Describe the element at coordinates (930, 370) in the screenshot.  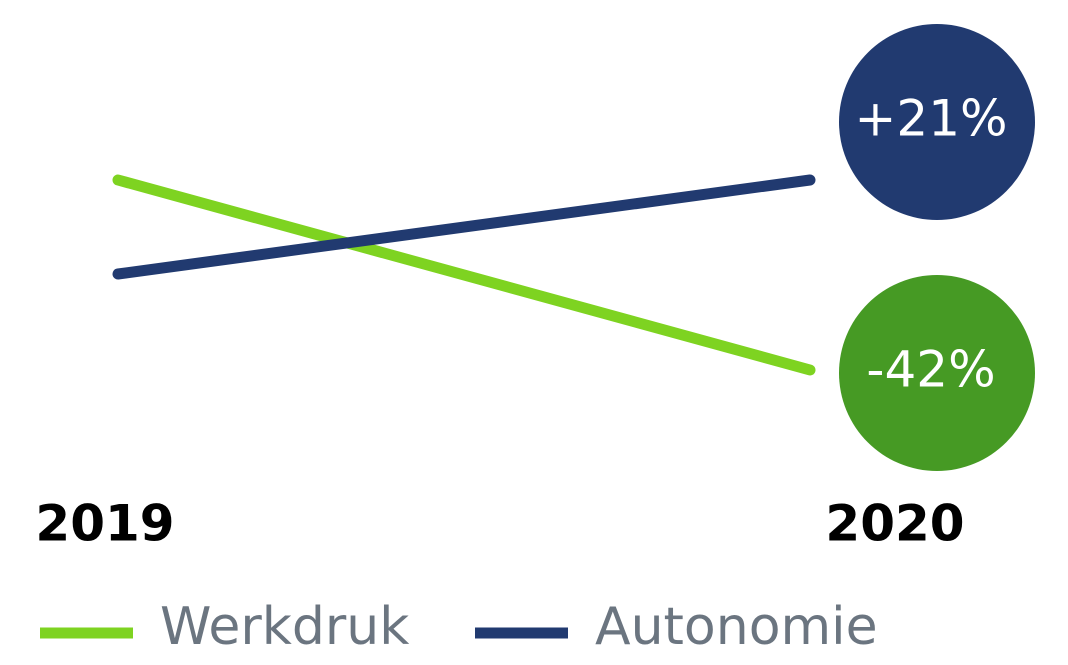
I see `change-label: -42%` at that location.